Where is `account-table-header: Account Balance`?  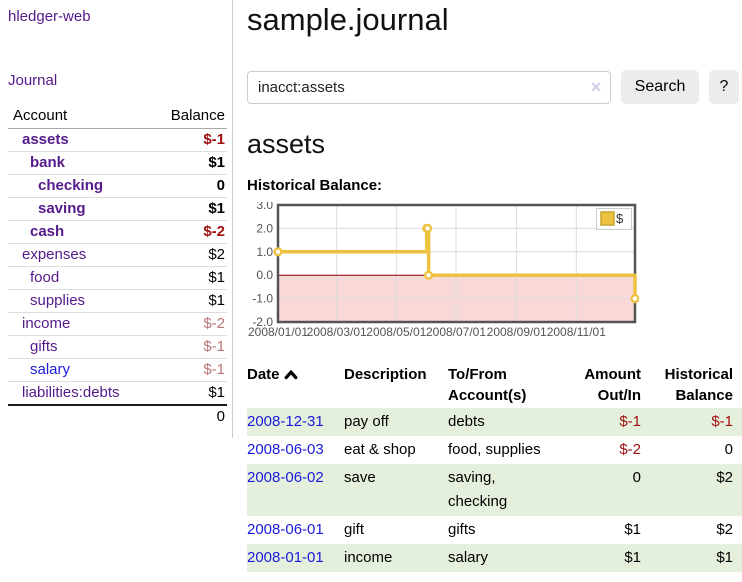
account-table-header: Account Balance is located at coordinates (117, 117).